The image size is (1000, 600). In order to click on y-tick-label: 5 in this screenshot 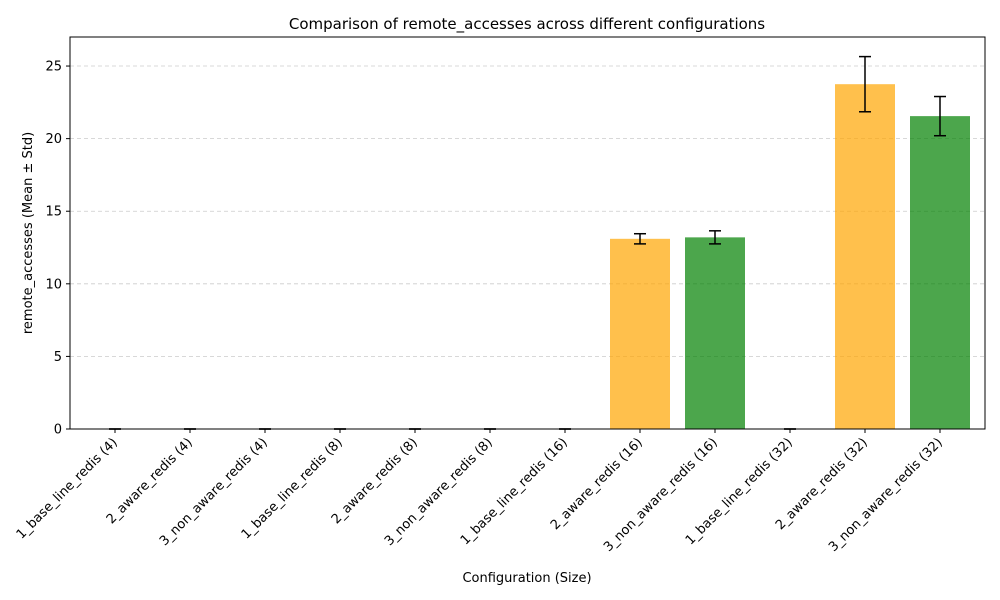, I will do `click(58, 357)`.